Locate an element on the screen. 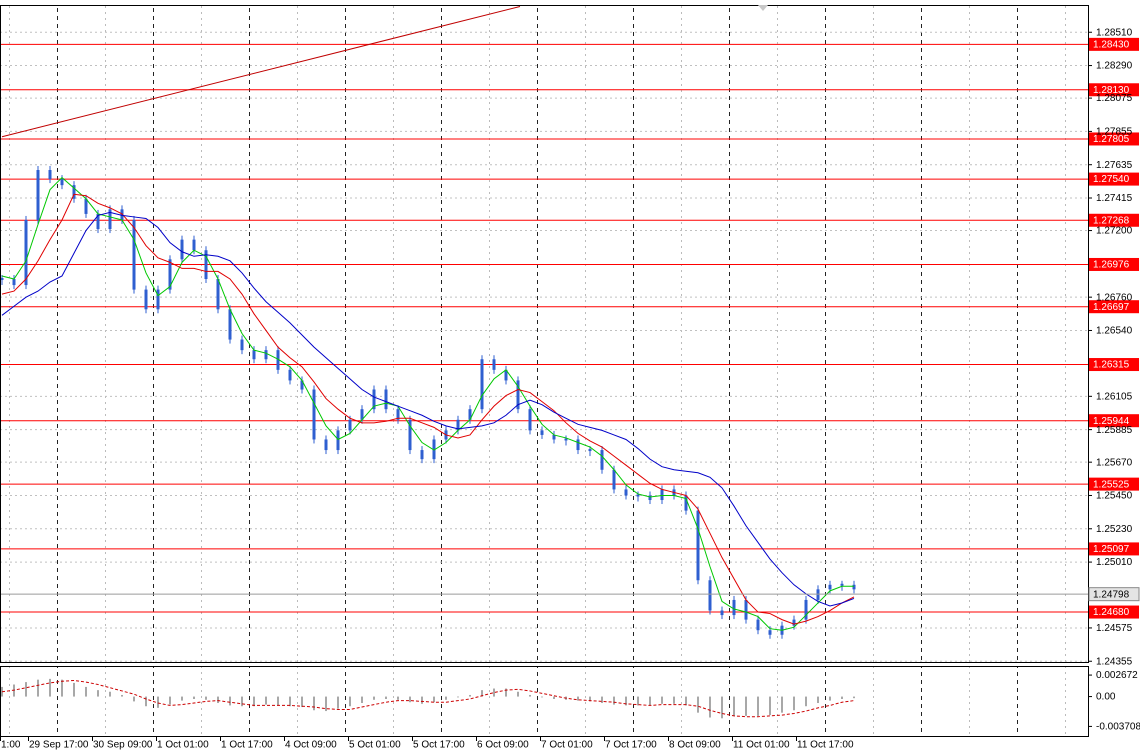  x-tick-label: 1:00 is located at coordinates (11, 745).